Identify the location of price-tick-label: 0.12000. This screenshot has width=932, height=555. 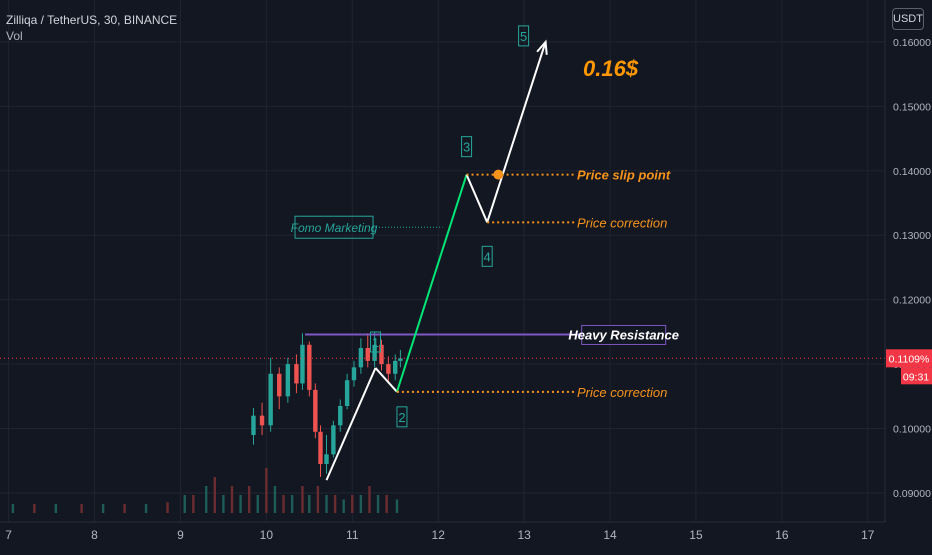
(912, 301).